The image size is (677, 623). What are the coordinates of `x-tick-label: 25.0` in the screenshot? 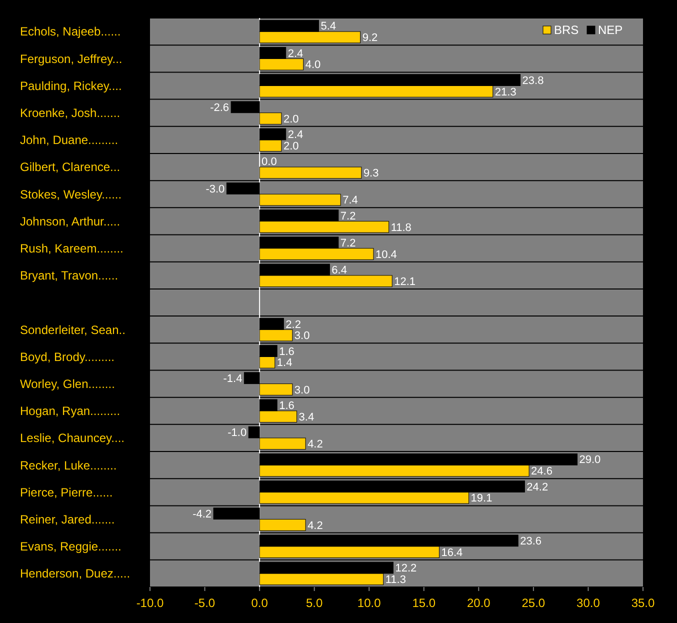 It's located at (534, 603).